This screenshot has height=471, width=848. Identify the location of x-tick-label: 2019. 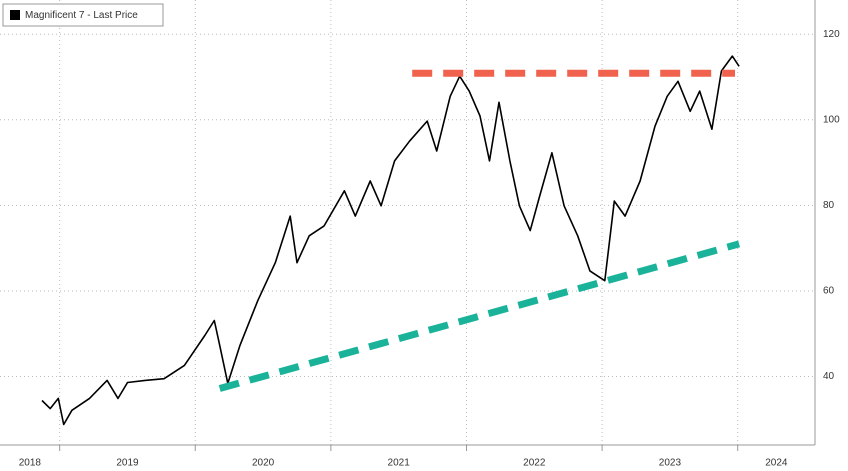
(127, 463).